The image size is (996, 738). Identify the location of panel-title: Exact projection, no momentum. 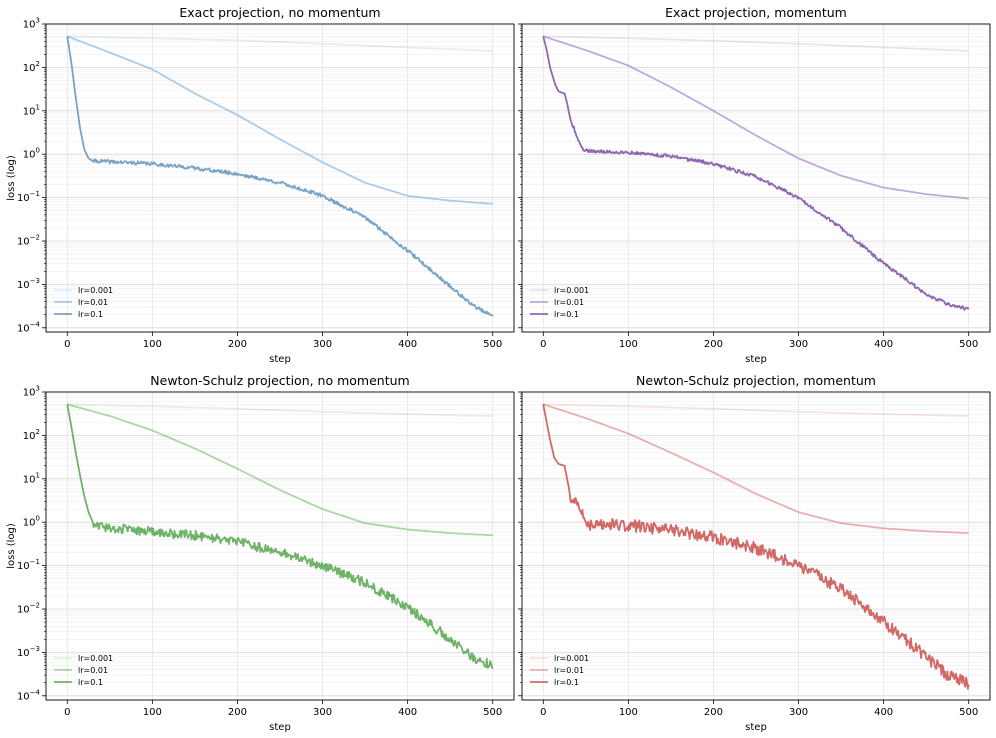
(279, 12).